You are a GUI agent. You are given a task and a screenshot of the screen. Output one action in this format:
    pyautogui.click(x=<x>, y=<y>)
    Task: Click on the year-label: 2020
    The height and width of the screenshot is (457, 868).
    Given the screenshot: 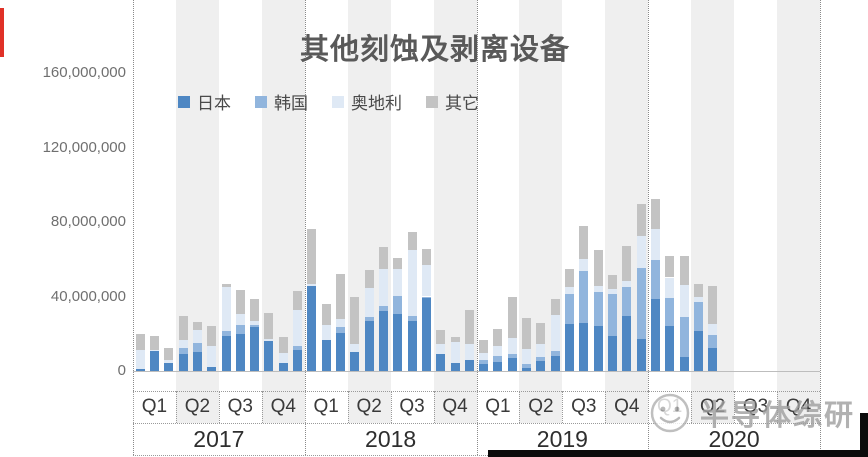 What is the action you would take?
    pyautogui.click(x=734, y=438)
    